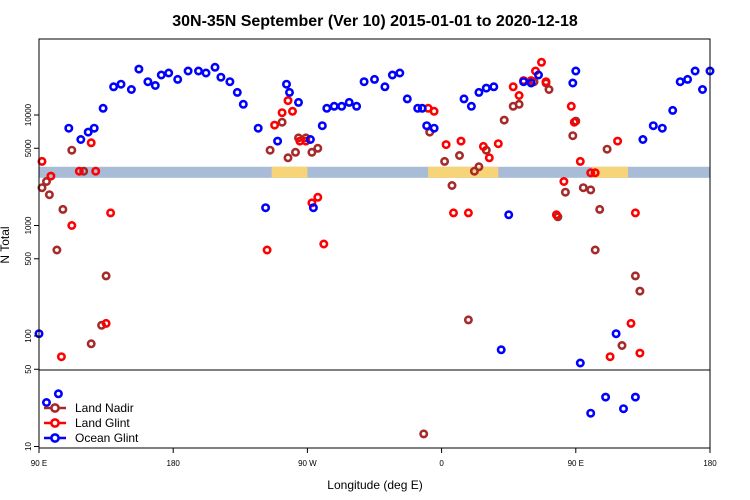  What do you see at coordinates (104, 408) in the screenshot?
I see `legend-label: Land Nadir` at bounding box center [104, 408].